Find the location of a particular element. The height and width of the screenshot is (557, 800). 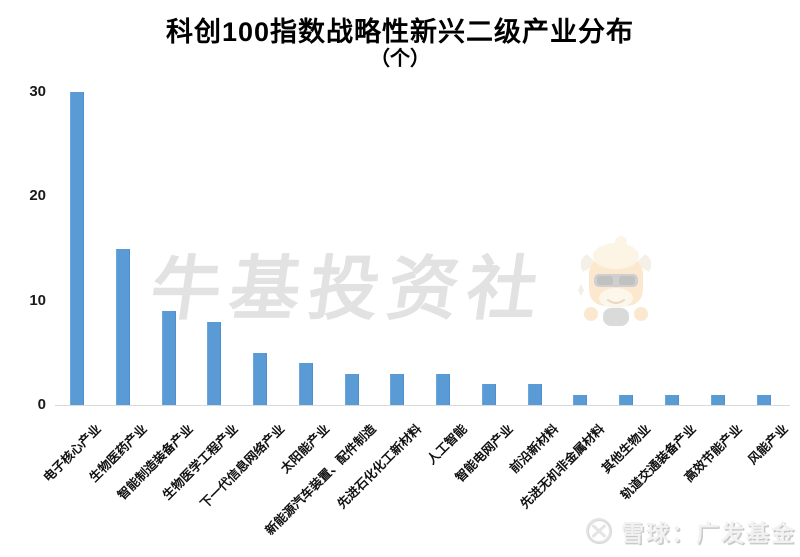

x-category-label: 风能产业 is located at coordinates (768, 444).